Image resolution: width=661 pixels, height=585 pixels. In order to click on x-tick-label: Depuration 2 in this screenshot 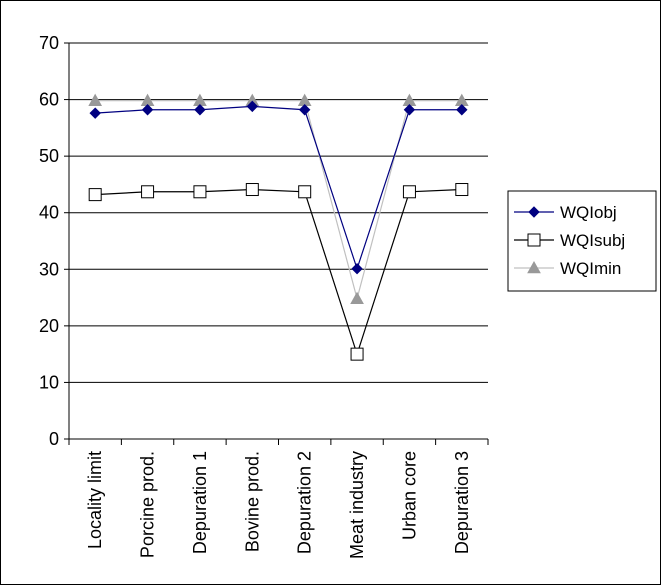, I will do `click(305, 502)`.